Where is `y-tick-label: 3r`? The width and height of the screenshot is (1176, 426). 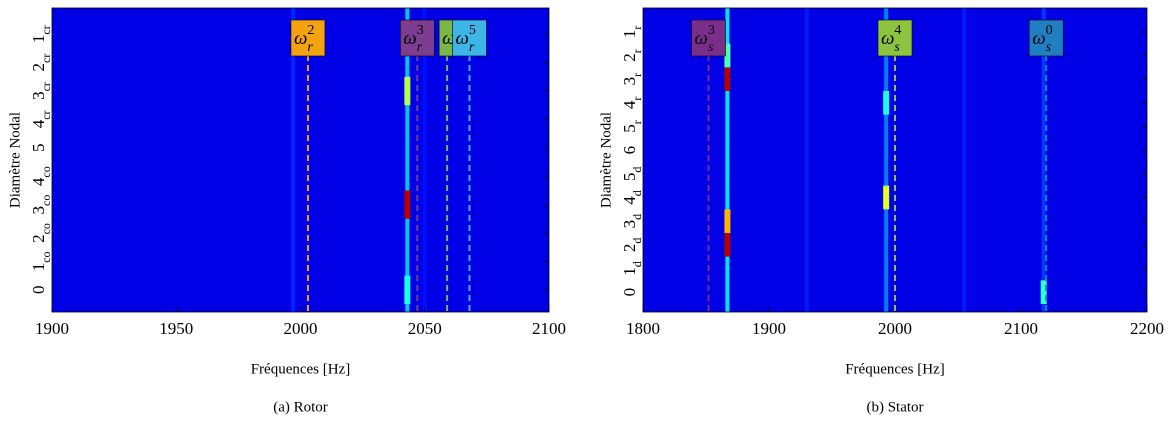 y-tick-label: 3r is located at coordinates (632, 79).